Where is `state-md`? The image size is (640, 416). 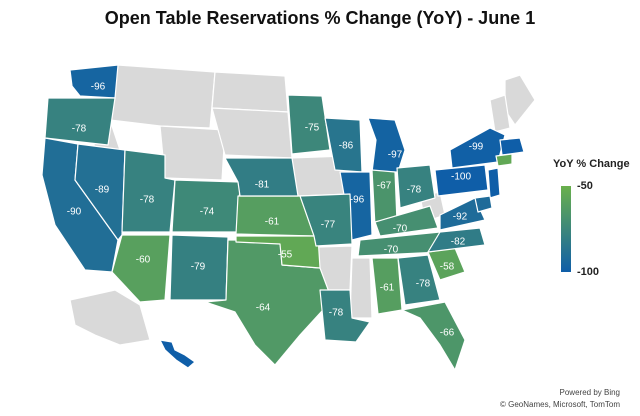
state-md is located at coordinates (483, 204).